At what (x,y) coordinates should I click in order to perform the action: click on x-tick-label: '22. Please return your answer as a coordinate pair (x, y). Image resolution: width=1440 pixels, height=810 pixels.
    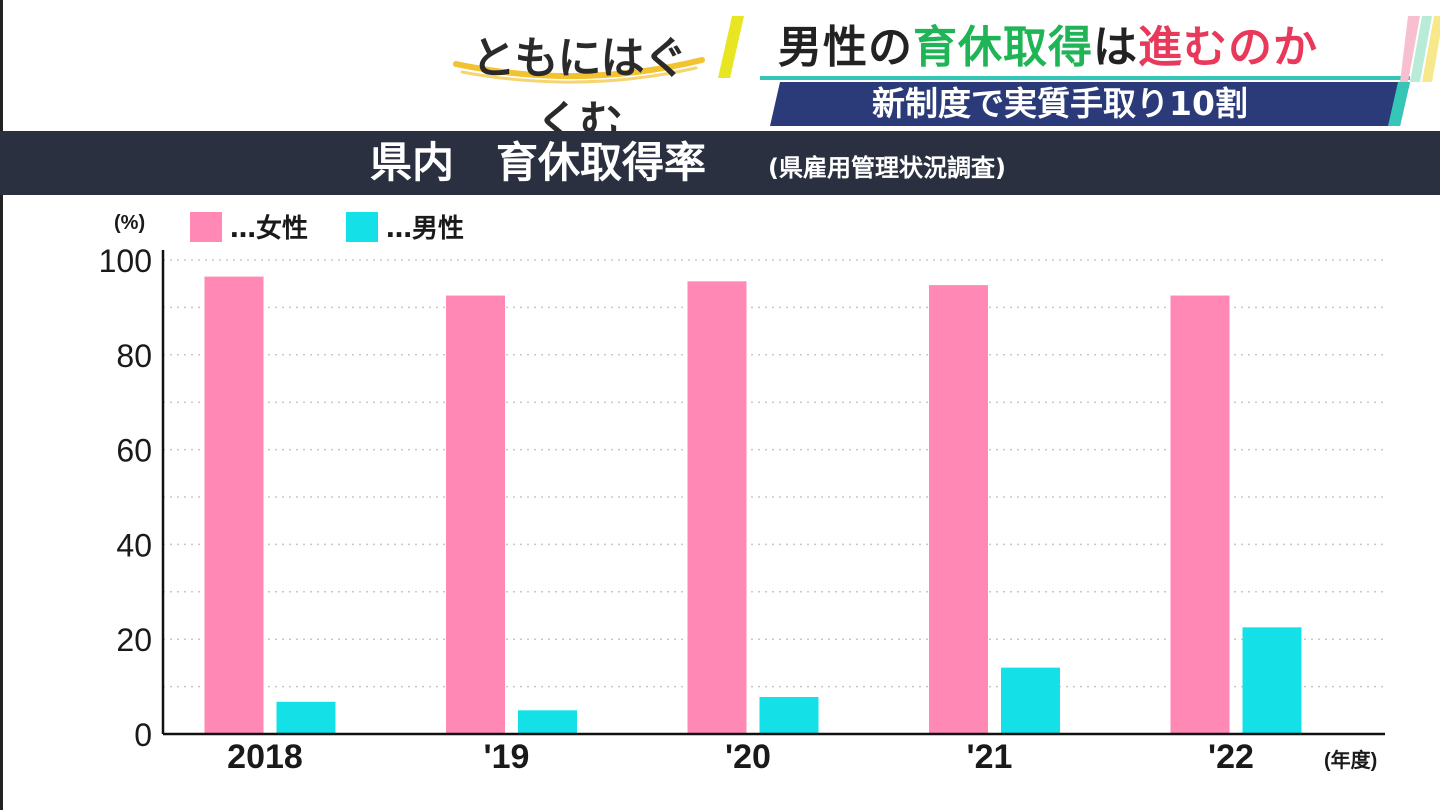
    Looking at the image, I should click on (1231, 757).